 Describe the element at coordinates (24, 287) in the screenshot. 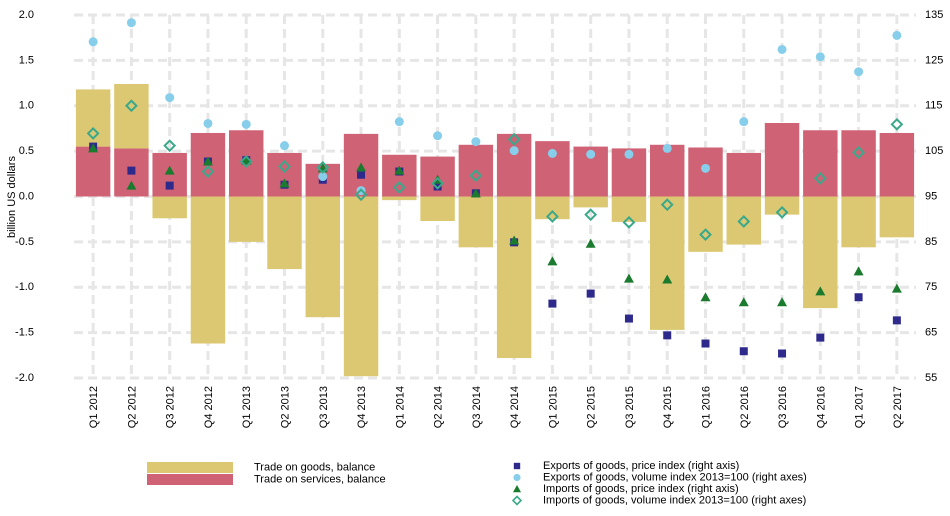

I see `y-tick-label: -1.0` at that location.